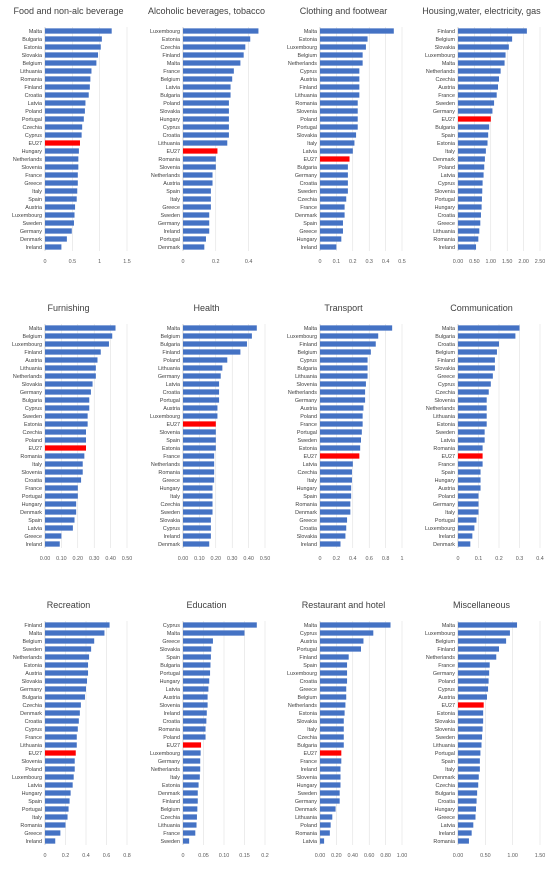 This screenshot has height=891, width=550. Describe the element at coordinates (308, 56) in the screenshot. I see `category-label: Belgium` at that location.